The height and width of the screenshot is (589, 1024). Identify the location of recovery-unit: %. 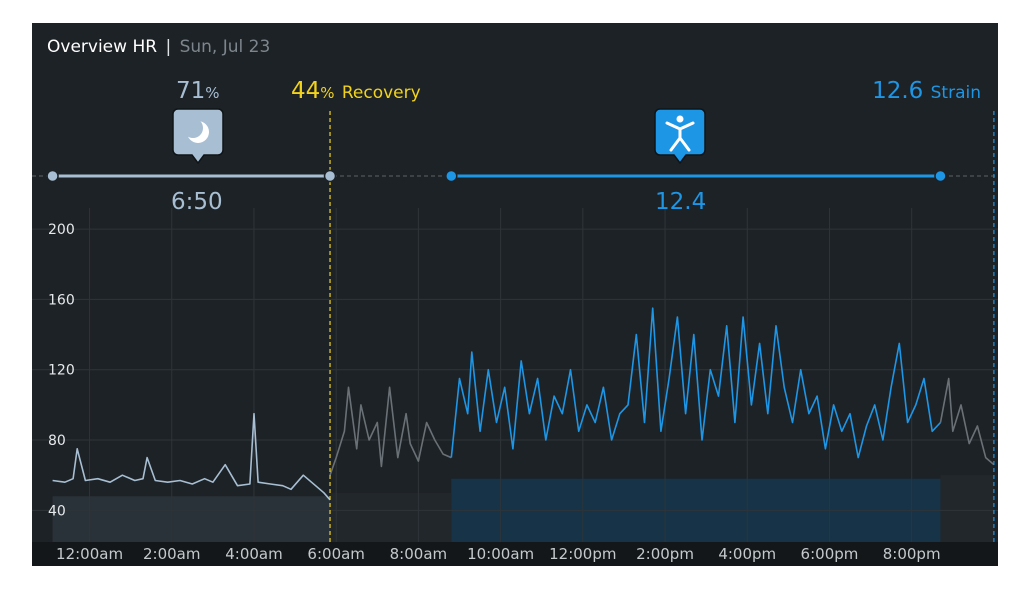
(327, 93).